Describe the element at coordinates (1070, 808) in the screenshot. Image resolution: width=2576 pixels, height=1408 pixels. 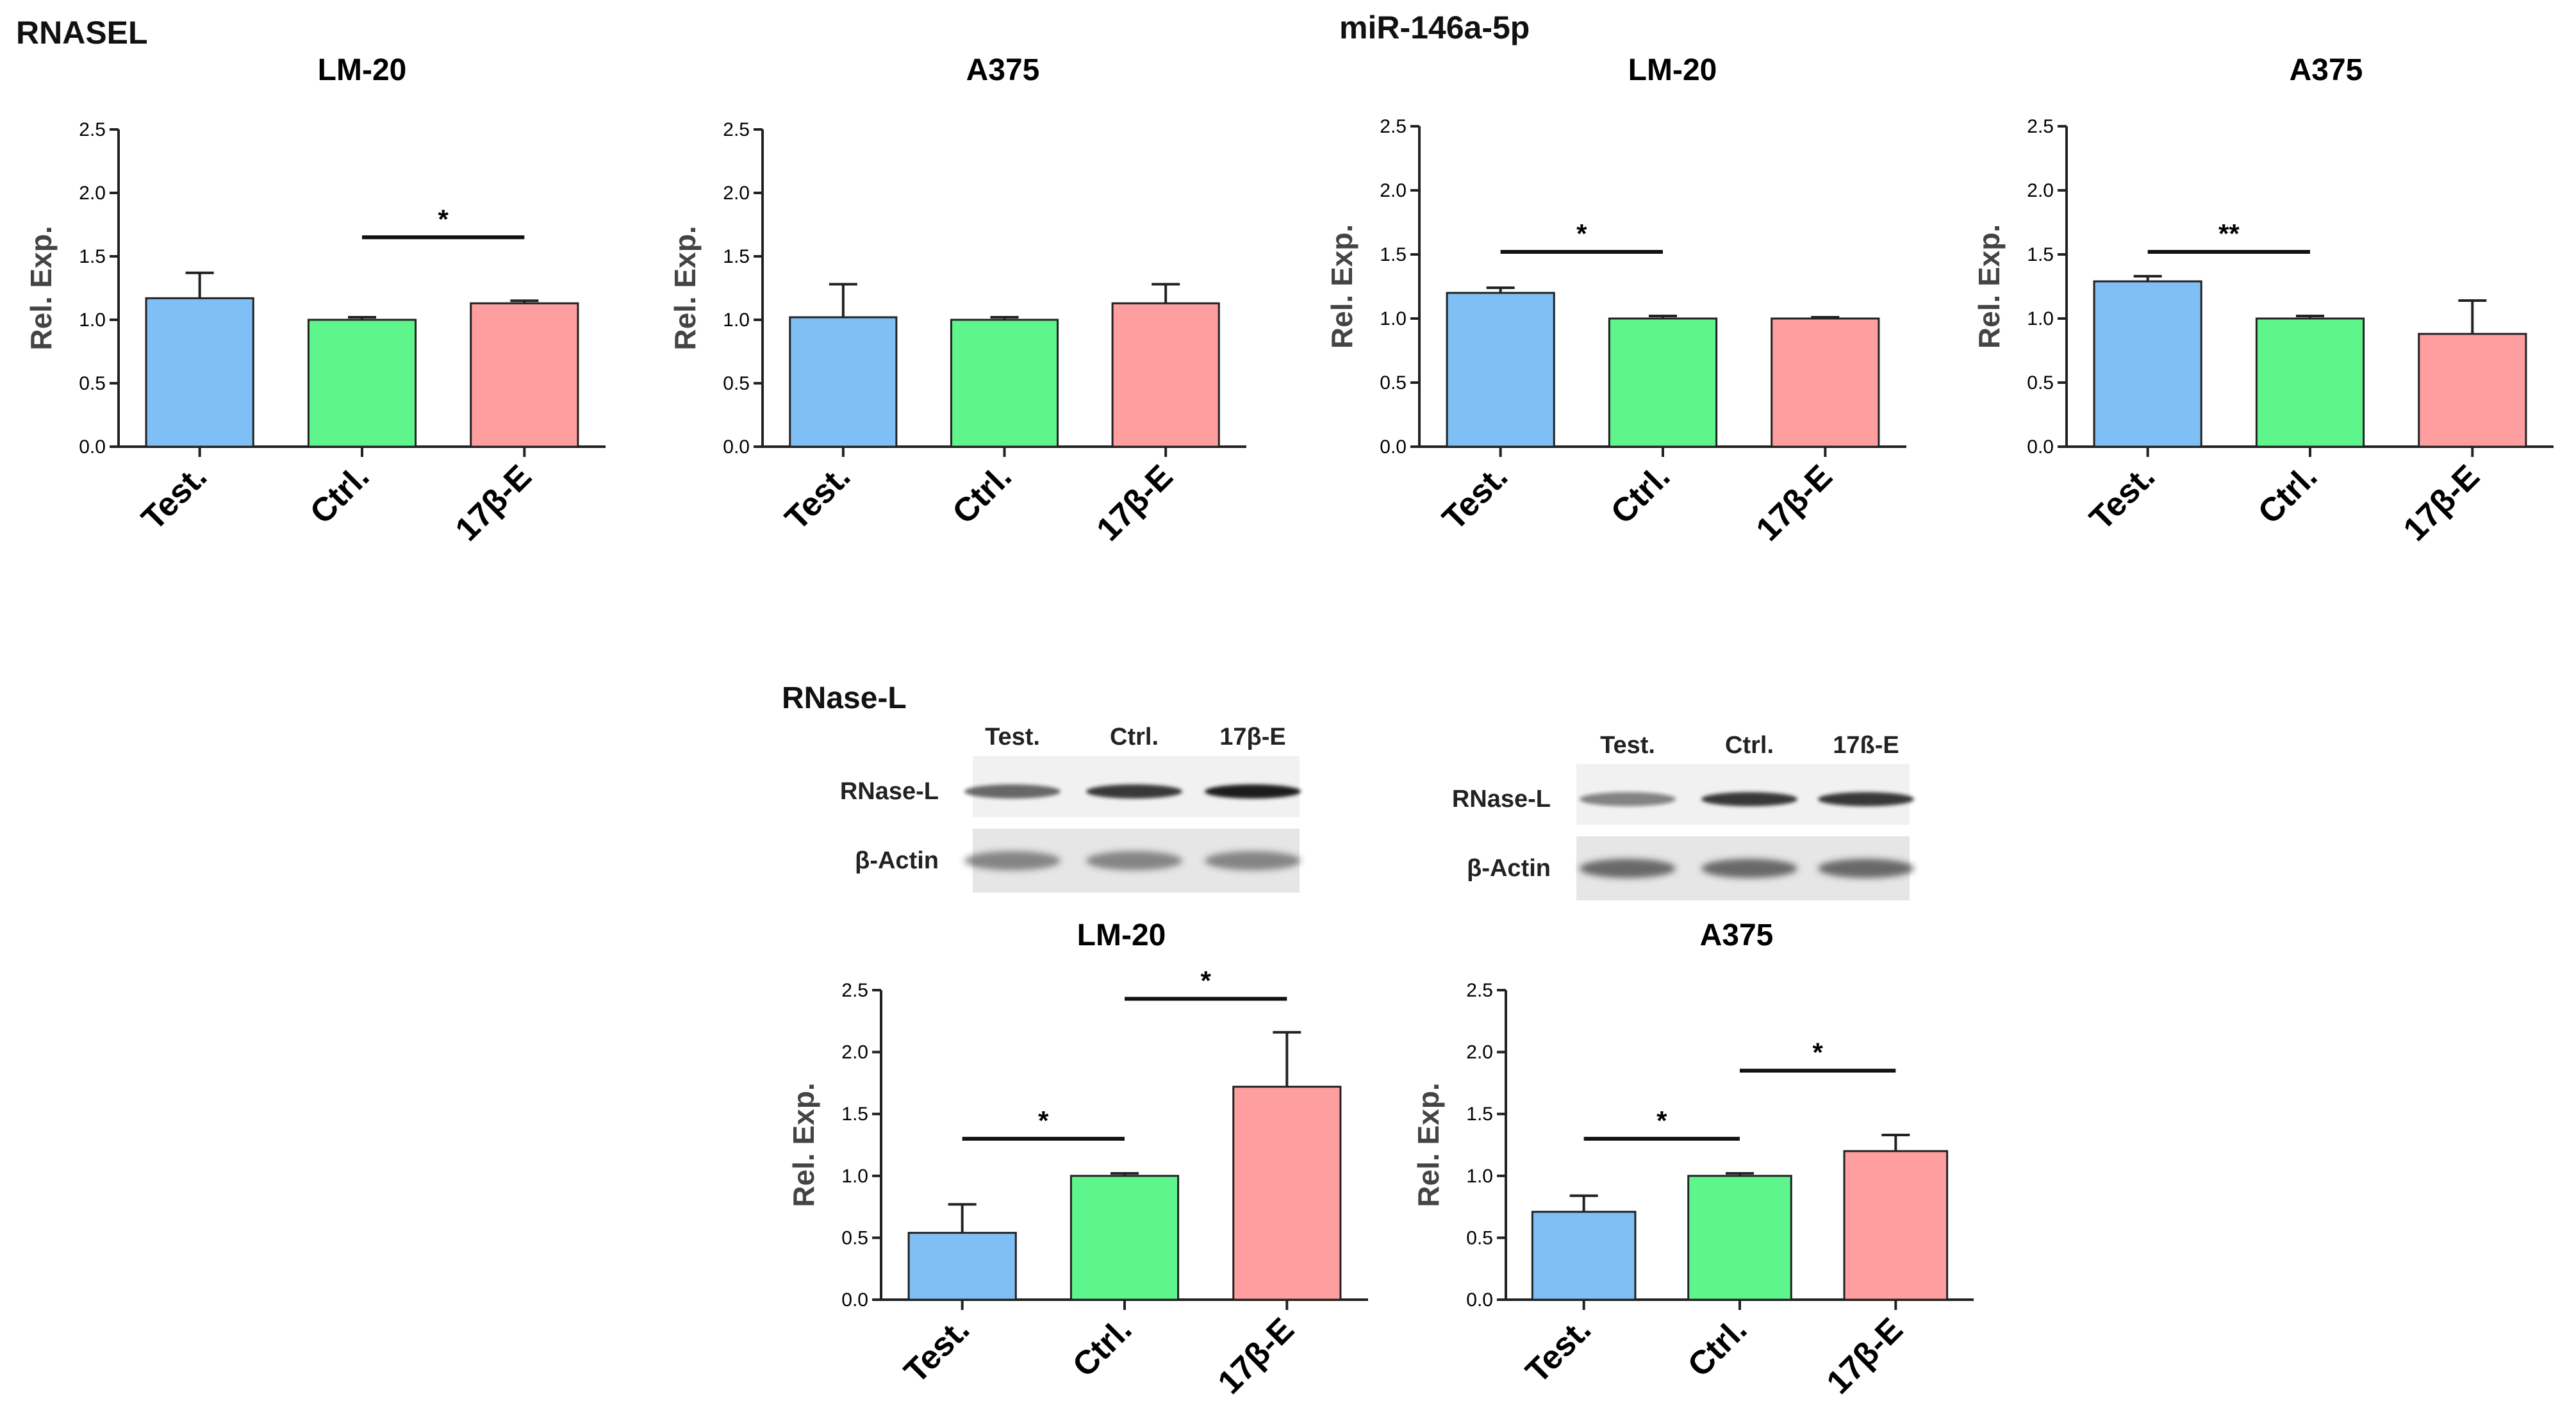
I see `western-blot-0: Test. Ctrl. 17β-E RNase-L β-Actin` at that location.